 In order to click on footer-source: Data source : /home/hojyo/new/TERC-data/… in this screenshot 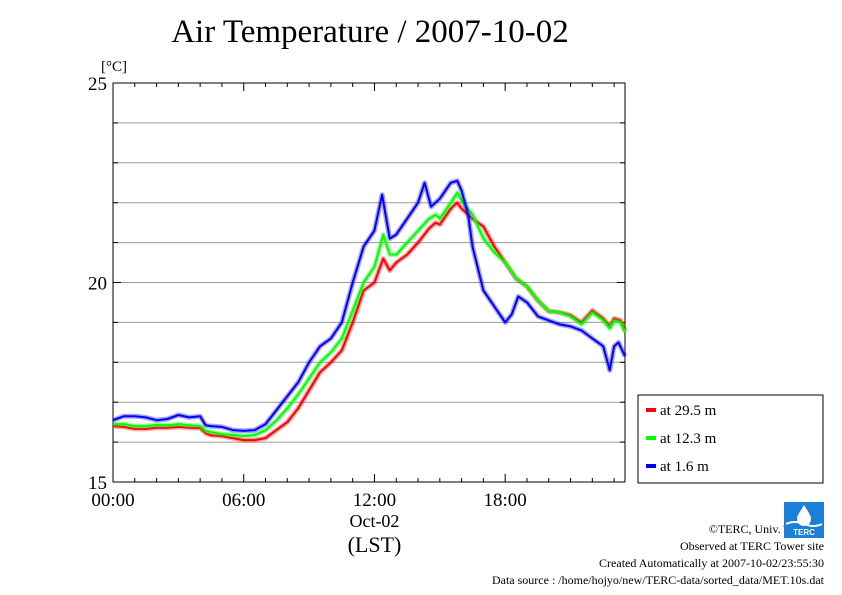, I will do `click(657, 580)`.